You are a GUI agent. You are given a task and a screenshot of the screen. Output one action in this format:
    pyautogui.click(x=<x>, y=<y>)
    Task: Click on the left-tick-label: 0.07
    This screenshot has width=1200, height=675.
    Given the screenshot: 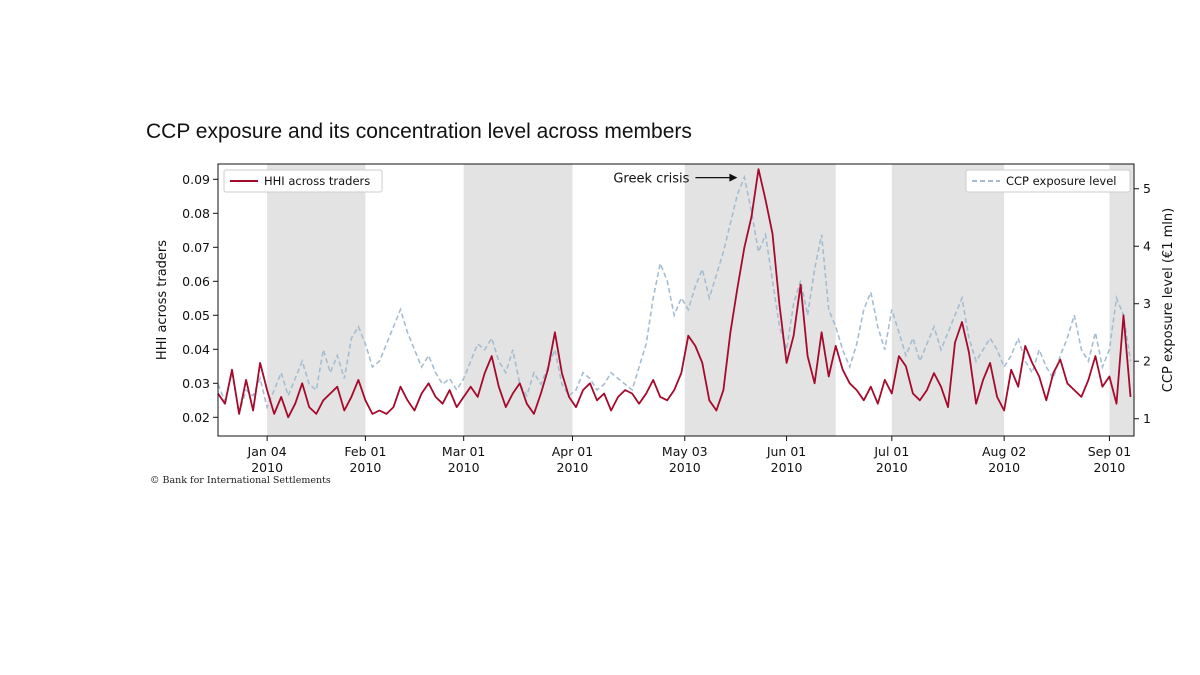 What is the action you would take?
    pyautogui.click(x=196, y=247)
    